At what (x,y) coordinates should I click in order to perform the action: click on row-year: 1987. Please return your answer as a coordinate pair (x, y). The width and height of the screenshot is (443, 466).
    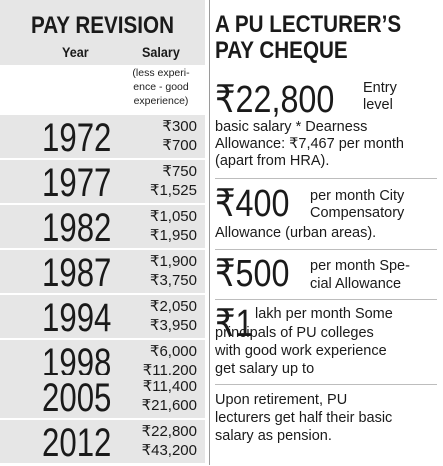
    Looking at the image, I should click on (77, 273).